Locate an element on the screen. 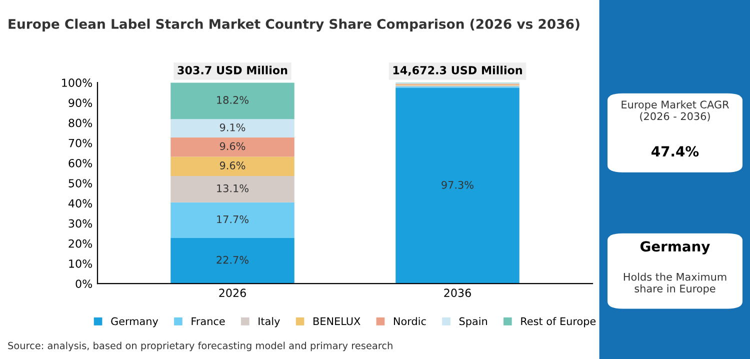 The height and width of the screenshot is (359, 750). annotation: 303.7 USD Million is located at coordinates (233, 70).